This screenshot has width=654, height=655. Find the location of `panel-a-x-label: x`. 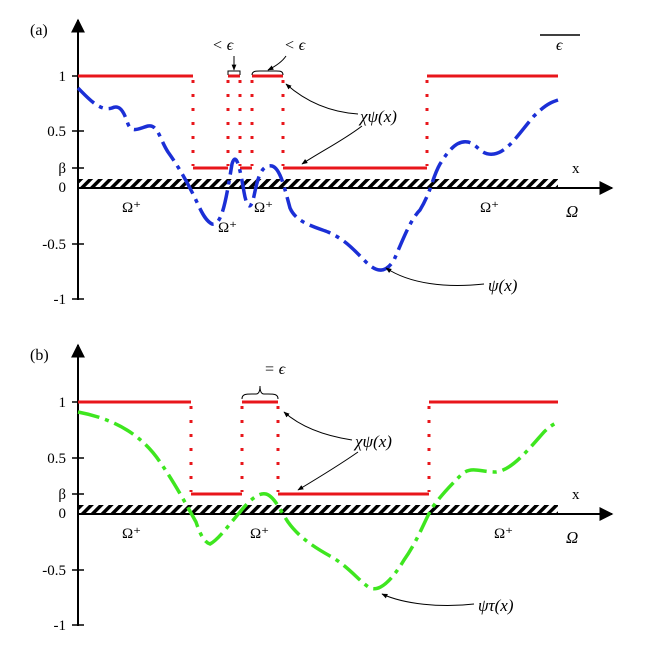

panel-a-x-label: x is located at coordinates (576, 169).